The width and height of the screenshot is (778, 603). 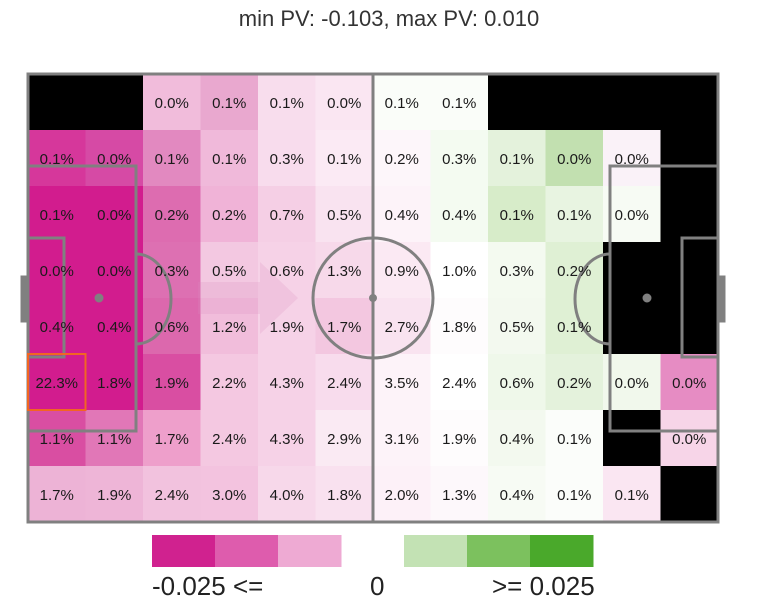 I want to click on cell-value-label-2-2: 0.2%, so click(x=172, y=215).